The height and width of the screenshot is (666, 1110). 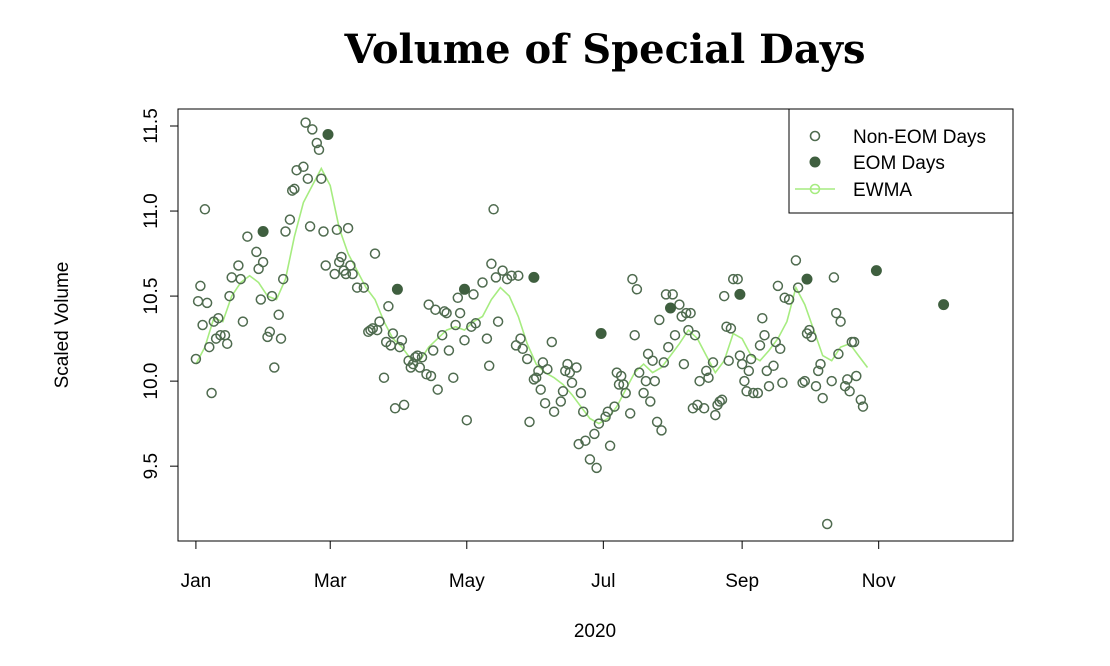 What do you see at coordinates (151, 126) in the screenshot?
I see `y-tick-label: 11.5` at bounding box center [151, 126].